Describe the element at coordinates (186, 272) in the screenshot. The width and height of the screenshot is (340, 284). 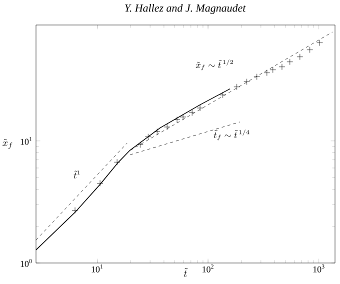
I see `x-axis-title: $\tilde{t}$` at that location.